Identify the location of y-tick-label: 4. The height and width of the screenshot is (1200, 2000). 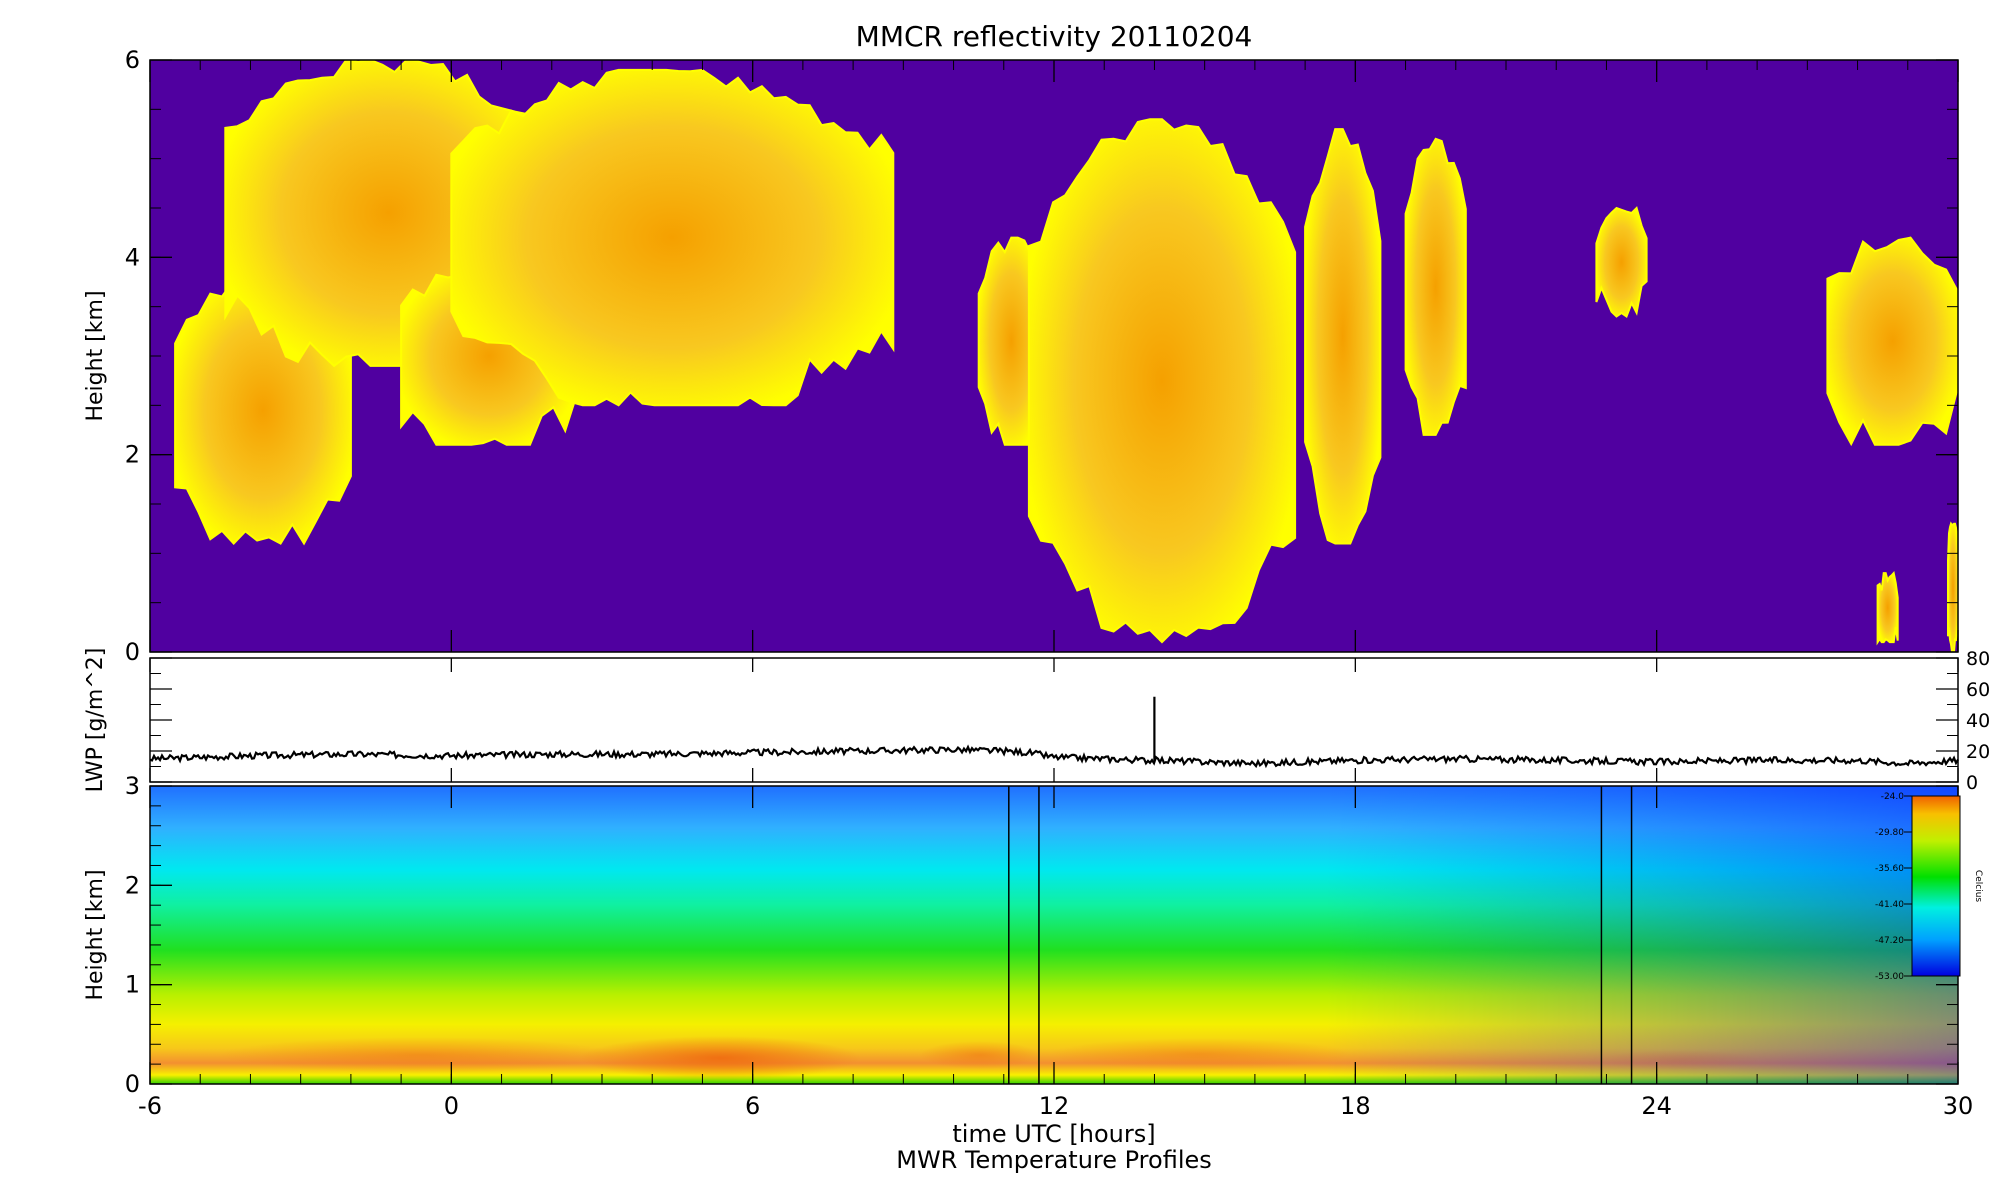
(132, 257).